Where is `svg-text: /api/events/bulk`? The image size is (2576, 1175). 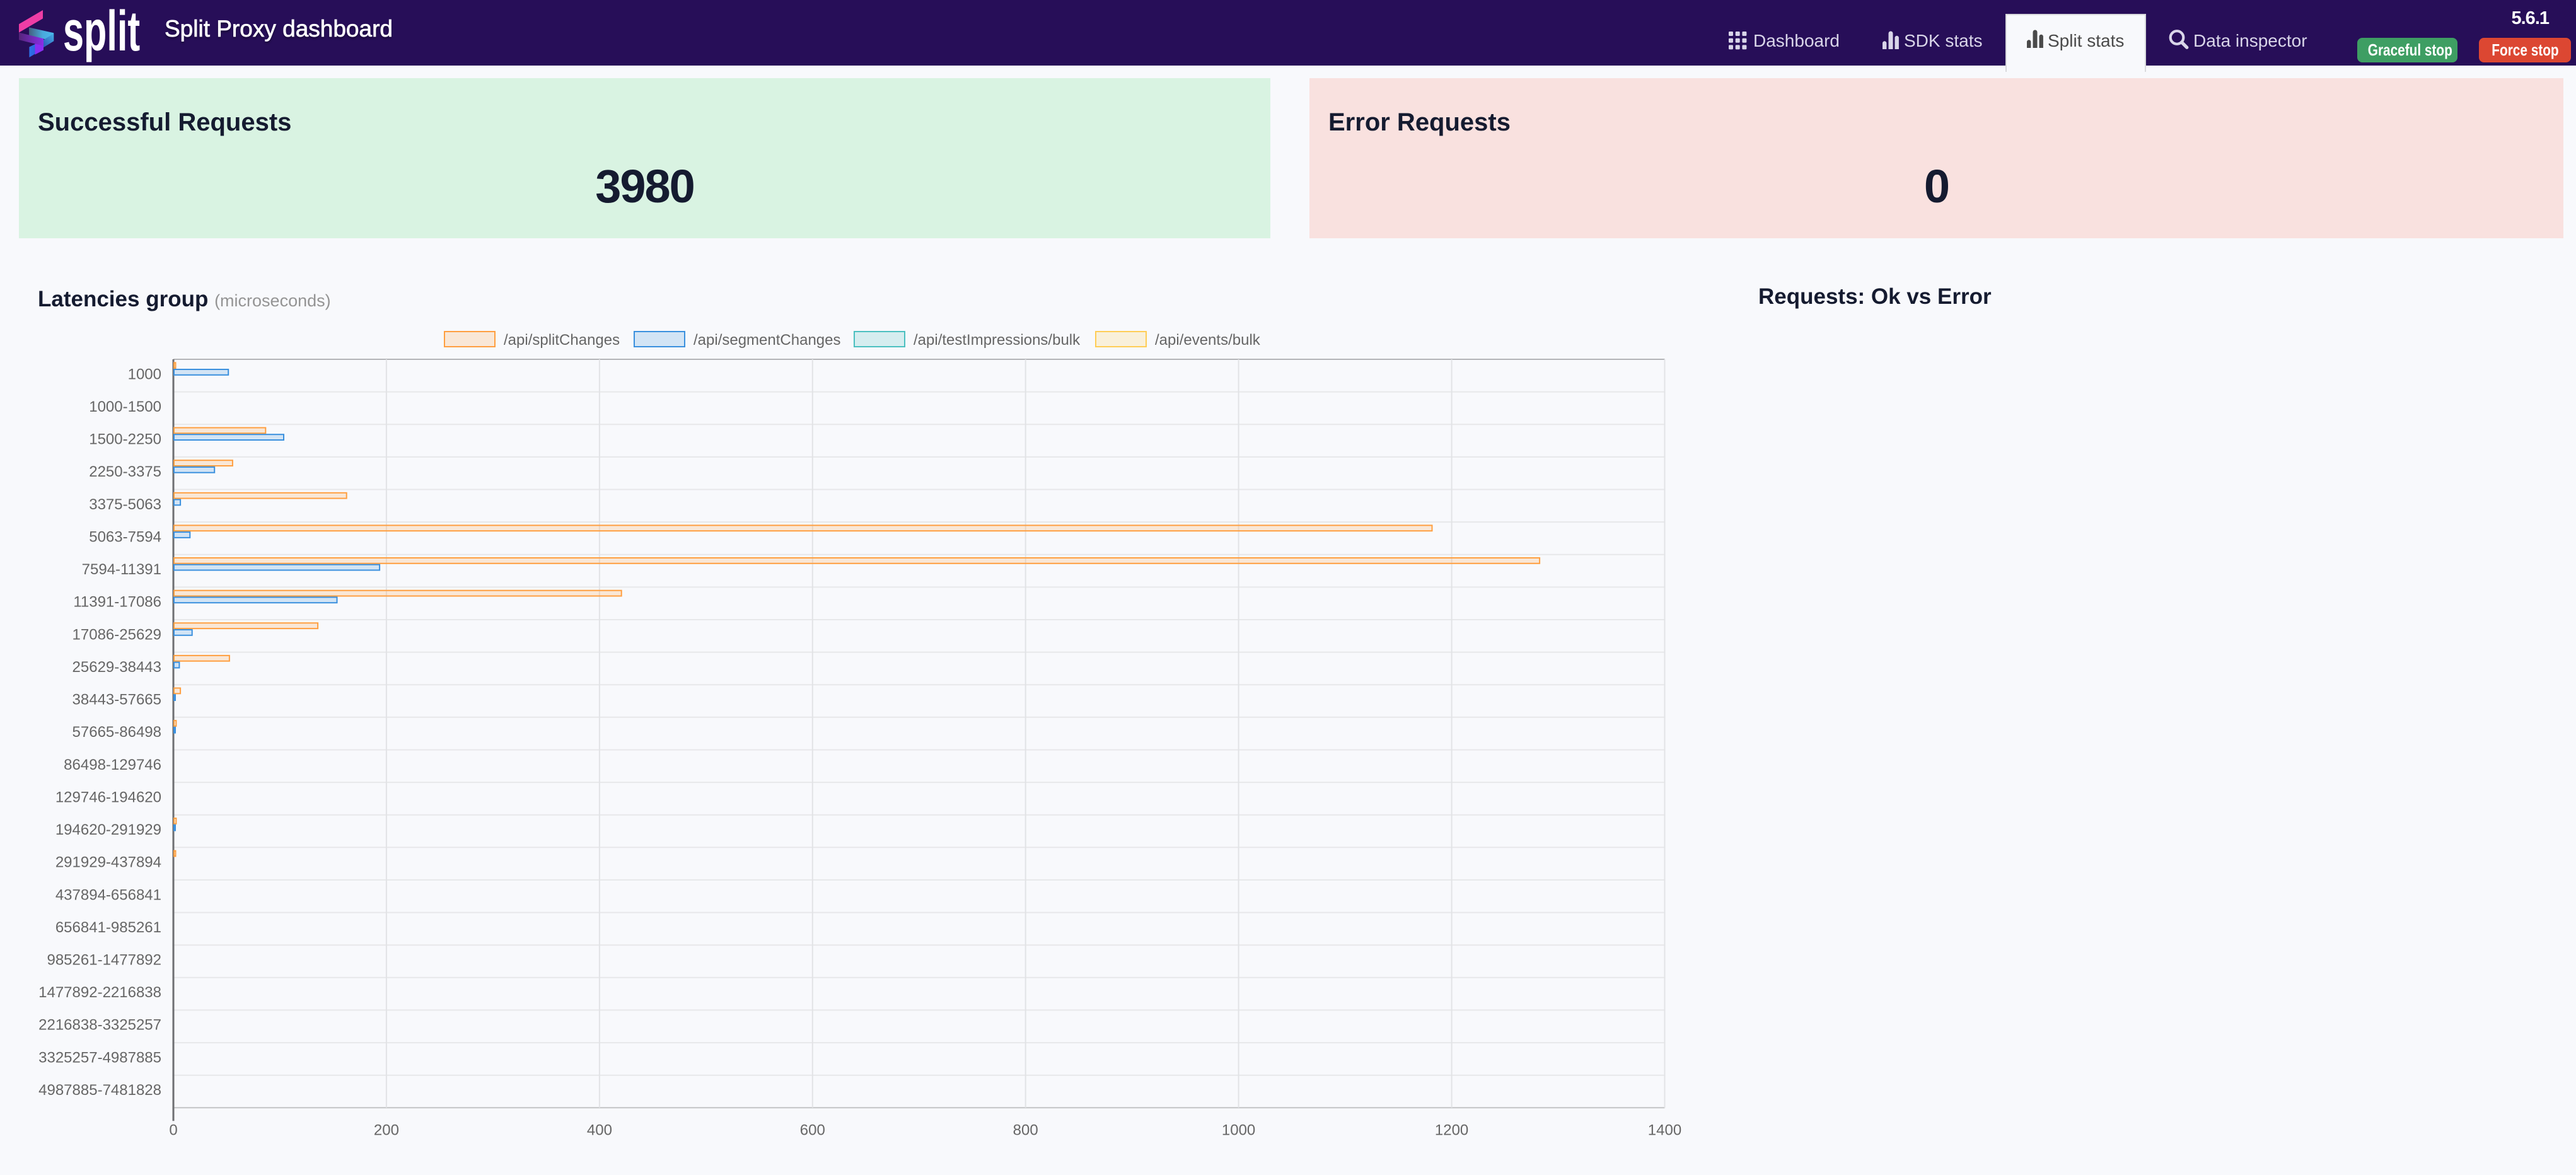
svg-text: /api/events/bulk is located at coordinates (1208, 341).